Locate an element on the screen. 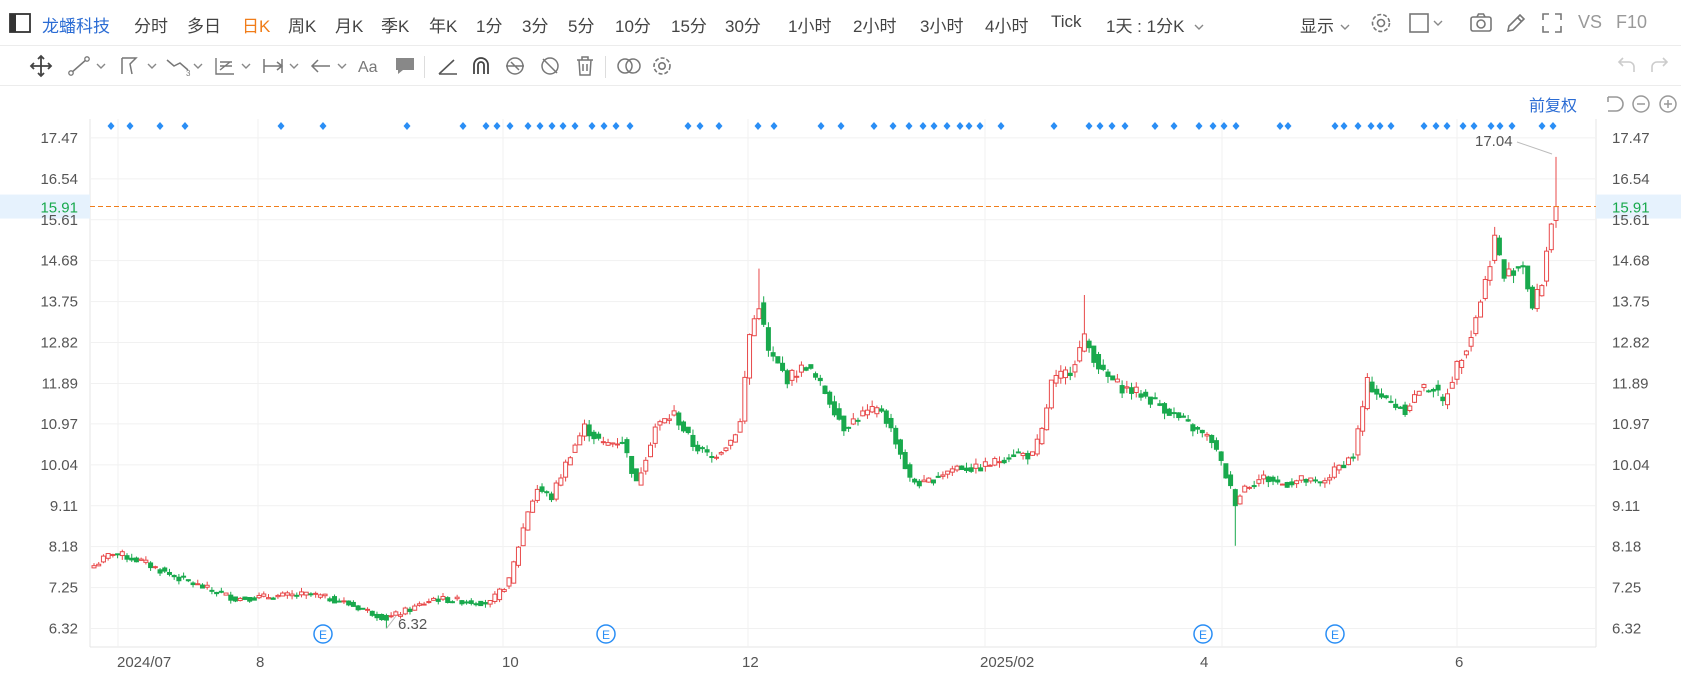 The width and height of the screenshot is (1681, 687). interval-select: 1天 : 1分K is located at coordinates (1155, 24).